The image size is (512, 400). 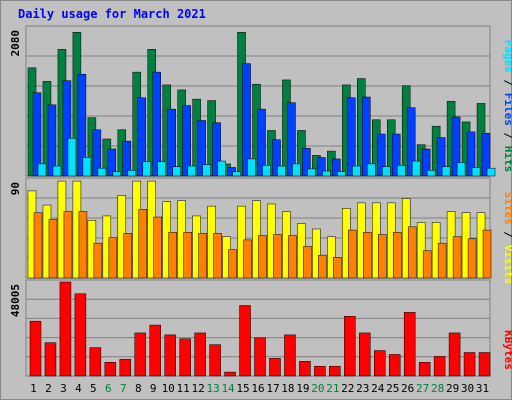 I want to click on legend-entry: Files, so click(x=507, y=109).